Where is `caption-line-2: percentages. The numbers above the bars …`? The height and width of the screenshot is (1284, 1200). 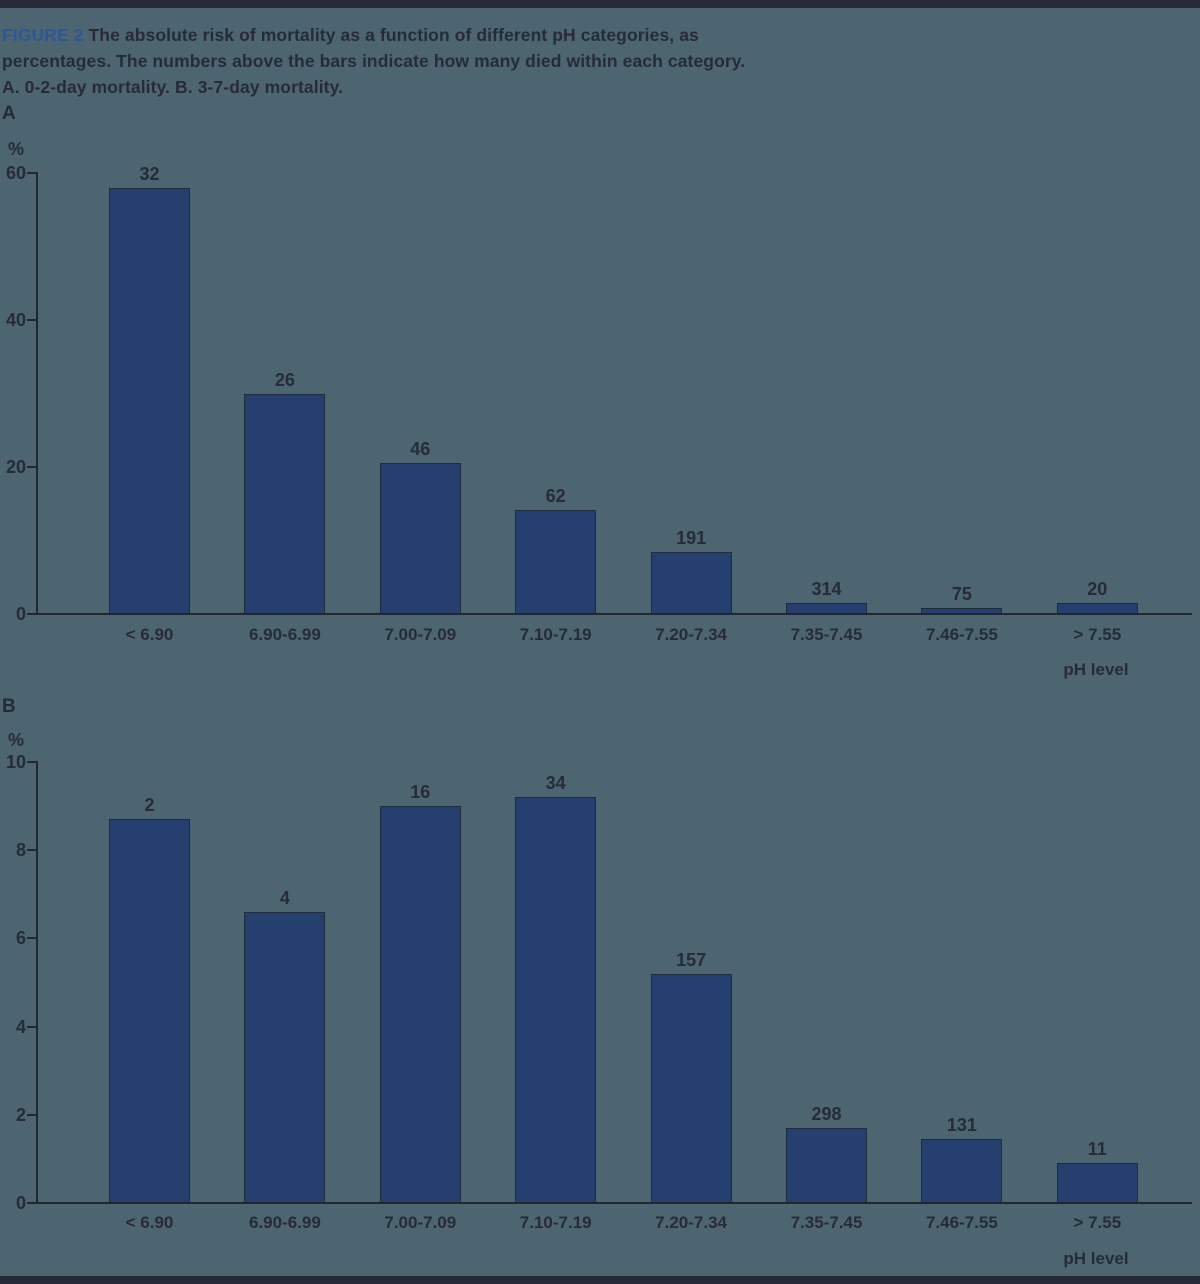
caption-line-2: percentages. The numbers above the bars … is located at coordinates (374, 61).